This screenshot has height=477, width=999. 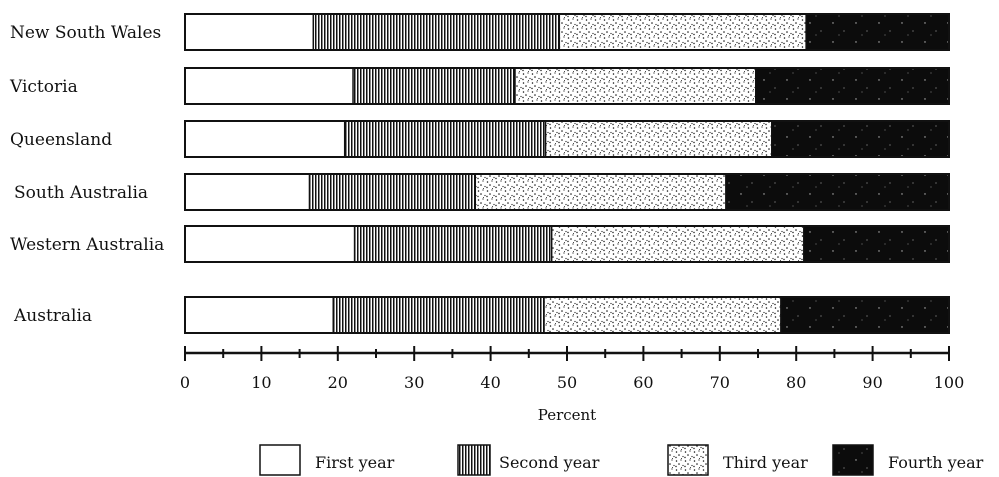 What do you see at coordinates (549, 462) in the screenshot?
I see `legend-label-second-year: Second year` at bounding box center [549, 462].